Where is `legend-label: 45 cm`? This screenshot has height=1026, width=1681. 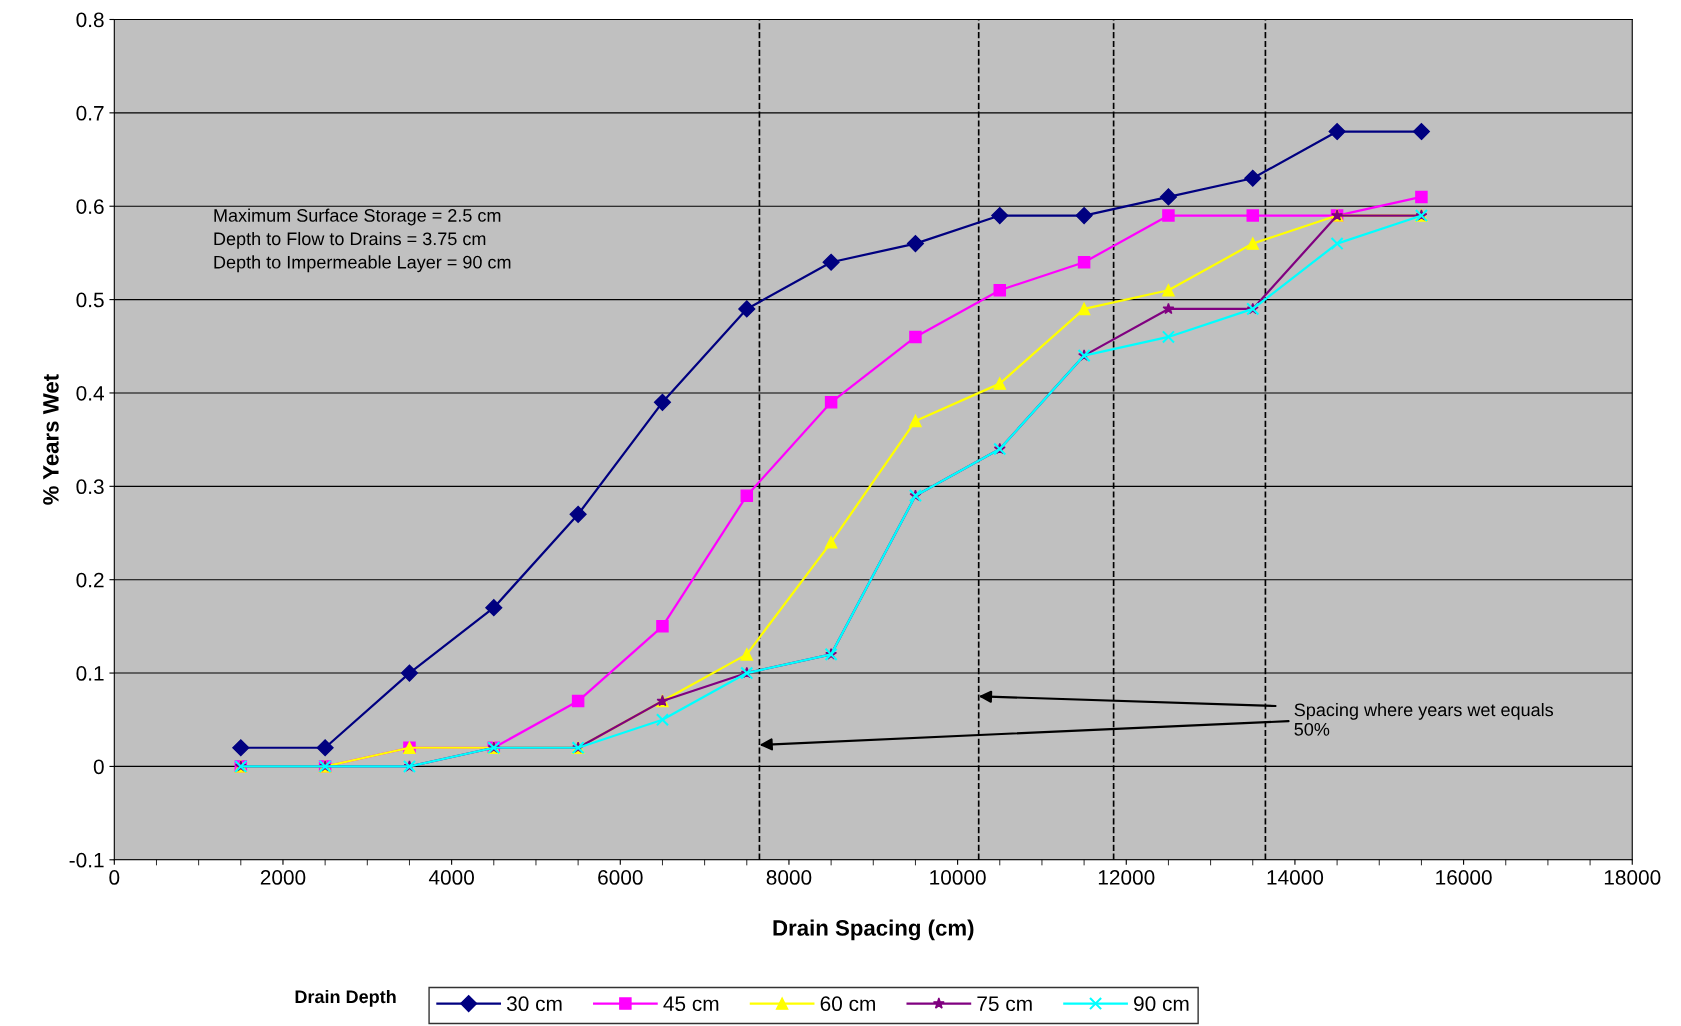
legend-label: 45 cm is located at coordinates (691, 1004).